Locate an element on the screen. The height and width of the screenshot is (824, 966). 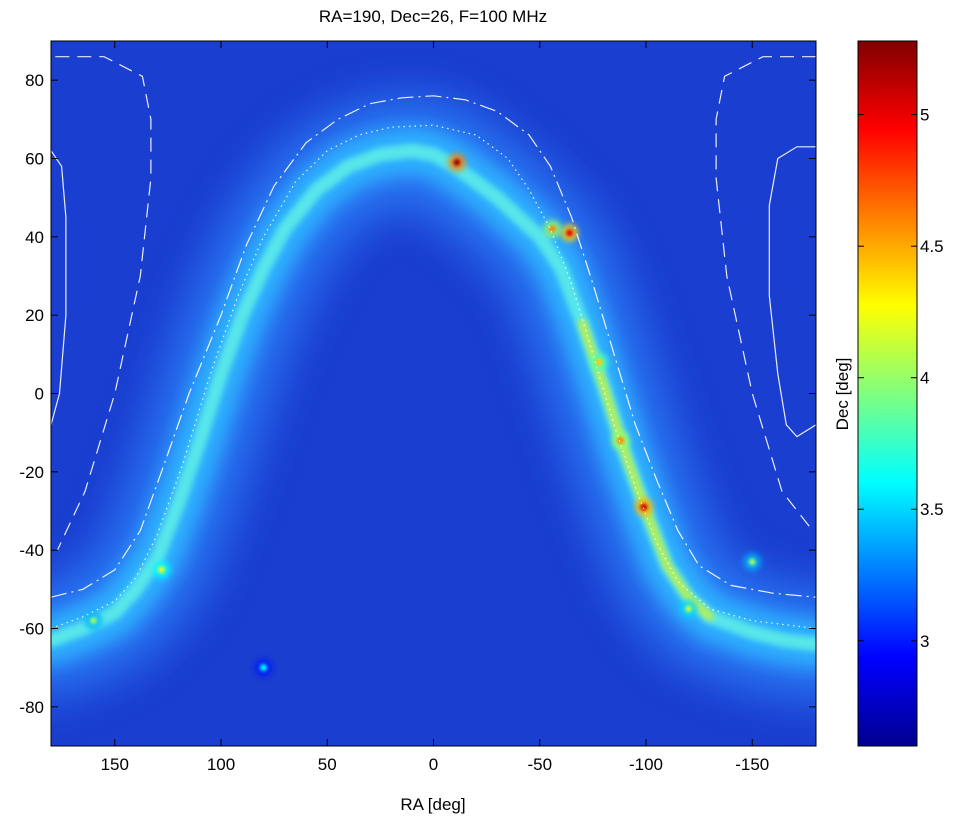
y-tick-label: 20 is located at coordinates (34, 315).